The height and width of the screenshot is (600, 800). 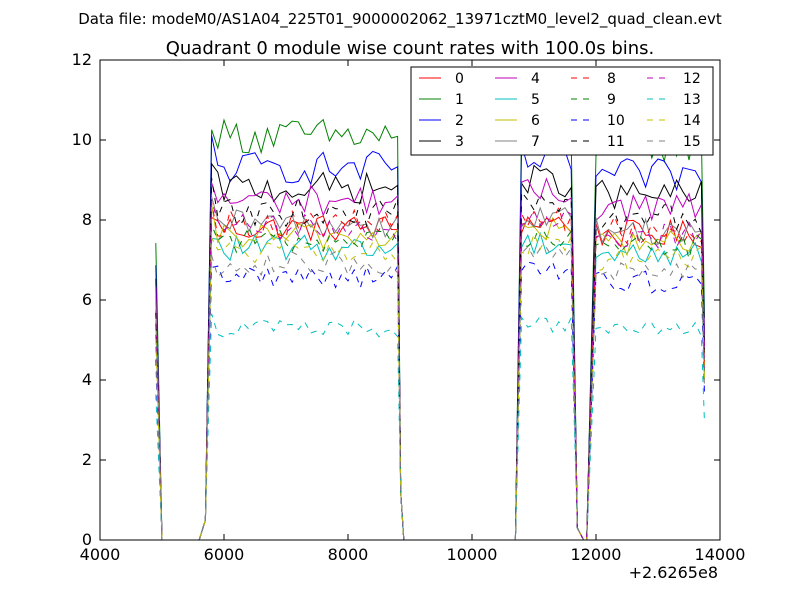 What do you see at coordinates (611, 79) in the screenshot?
I see `legend-label-8: 8` at bounding box center [611, 79].